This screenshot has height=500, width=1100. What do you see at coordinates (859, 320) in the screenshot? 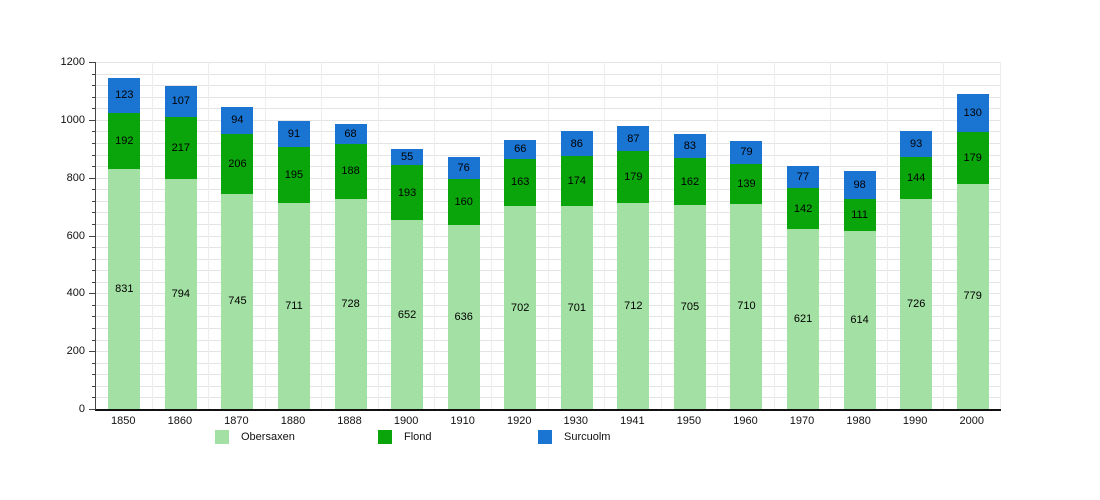
I see `bar-segment-value-label: 614` at bounding box center [859, 320].